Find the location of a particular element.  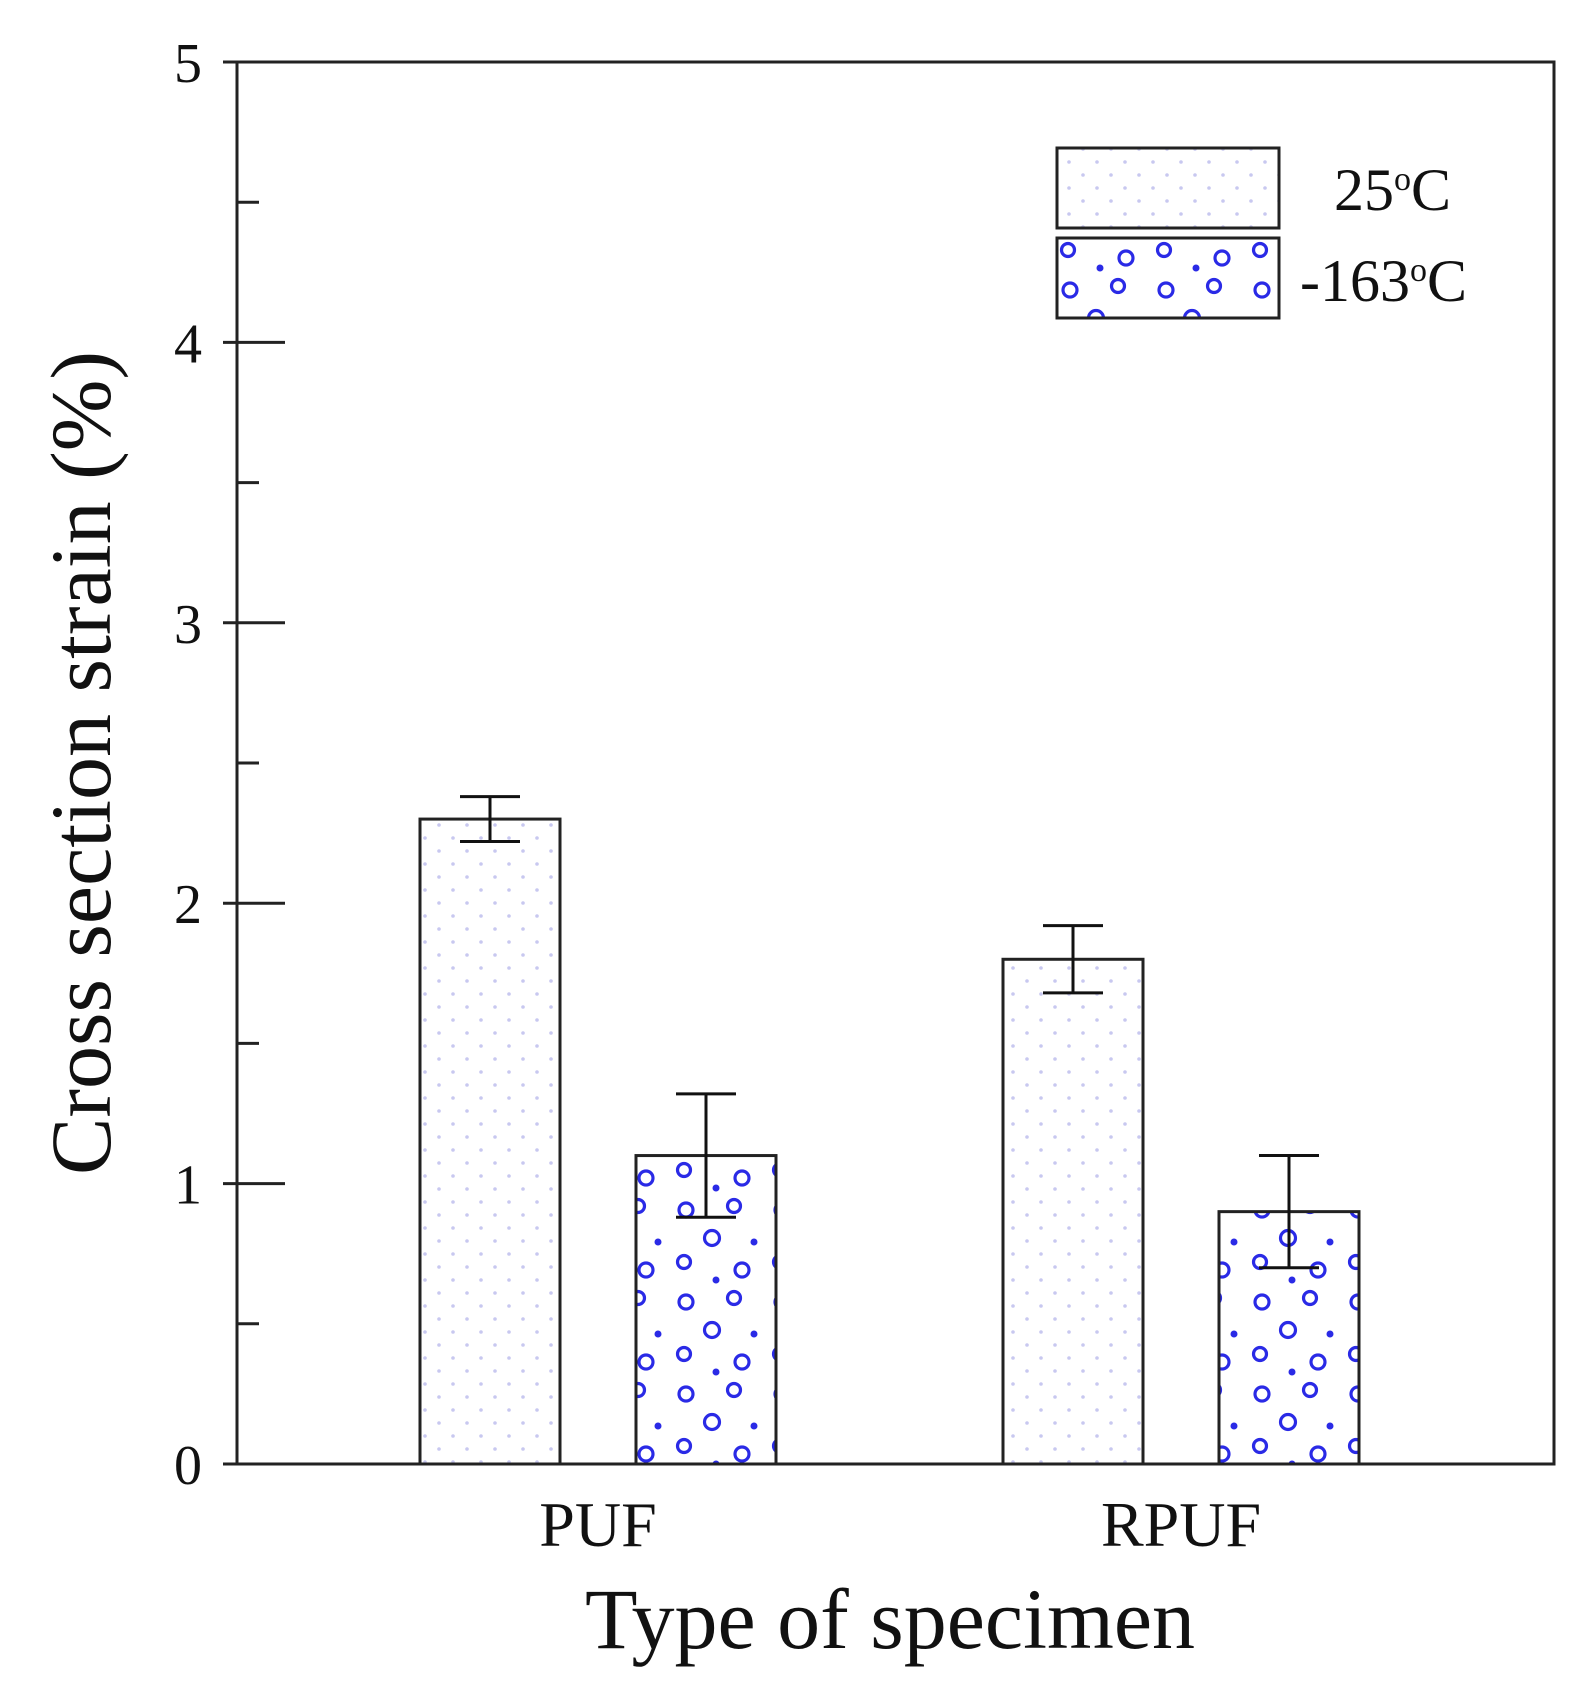

y-tick-label: 0 is located at coordinates (188, 1466).